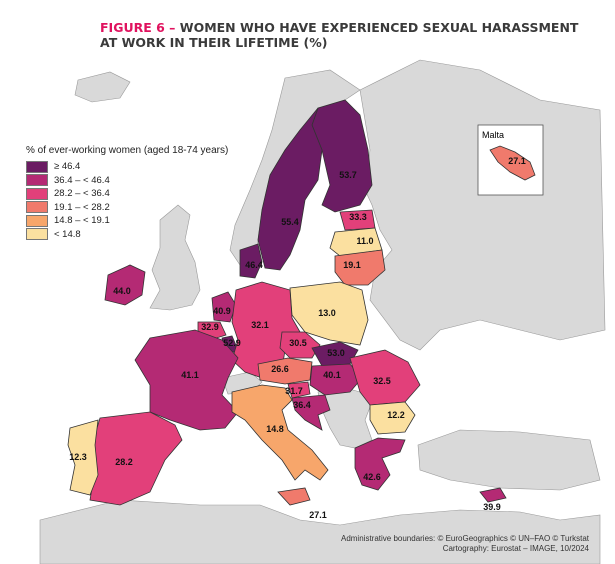 This screenshot has width=615, height=564. Describe the element at coordinates (517, 161) in the screenshot. I see `value-label-mt: 27.1` at that location.